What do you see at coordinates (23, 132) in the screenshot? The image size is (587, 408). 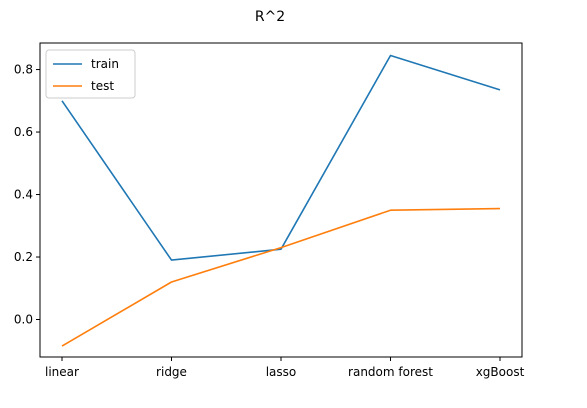 I see `y-tick-label: 0.6` at bounding box center [23, 132].